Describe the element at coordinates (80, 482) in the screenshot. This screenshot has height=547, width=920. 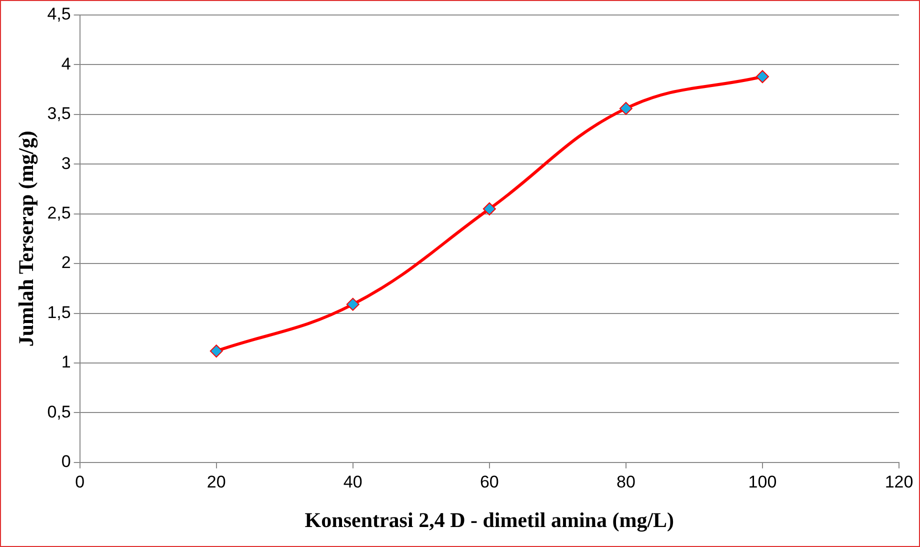
I see `x-tick-label: 0` at that location.